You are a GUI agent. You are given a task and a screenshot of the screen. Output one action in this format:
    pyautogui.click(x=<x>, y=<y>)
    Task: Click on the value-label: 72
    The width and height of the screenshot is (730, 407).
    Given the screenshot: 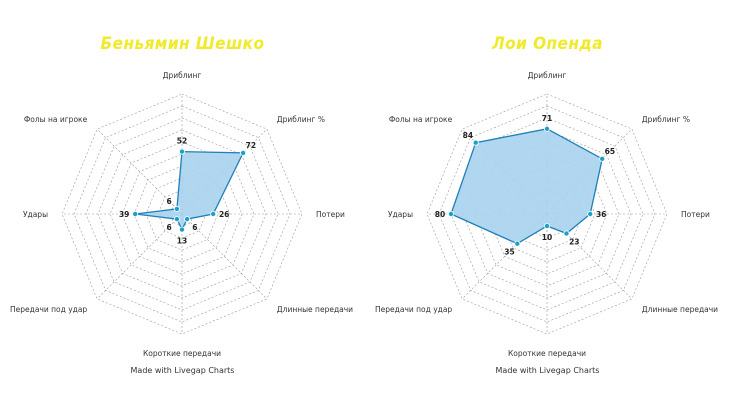 What is the action you would take?
    pyautogui.click(x=251, y=145)
    